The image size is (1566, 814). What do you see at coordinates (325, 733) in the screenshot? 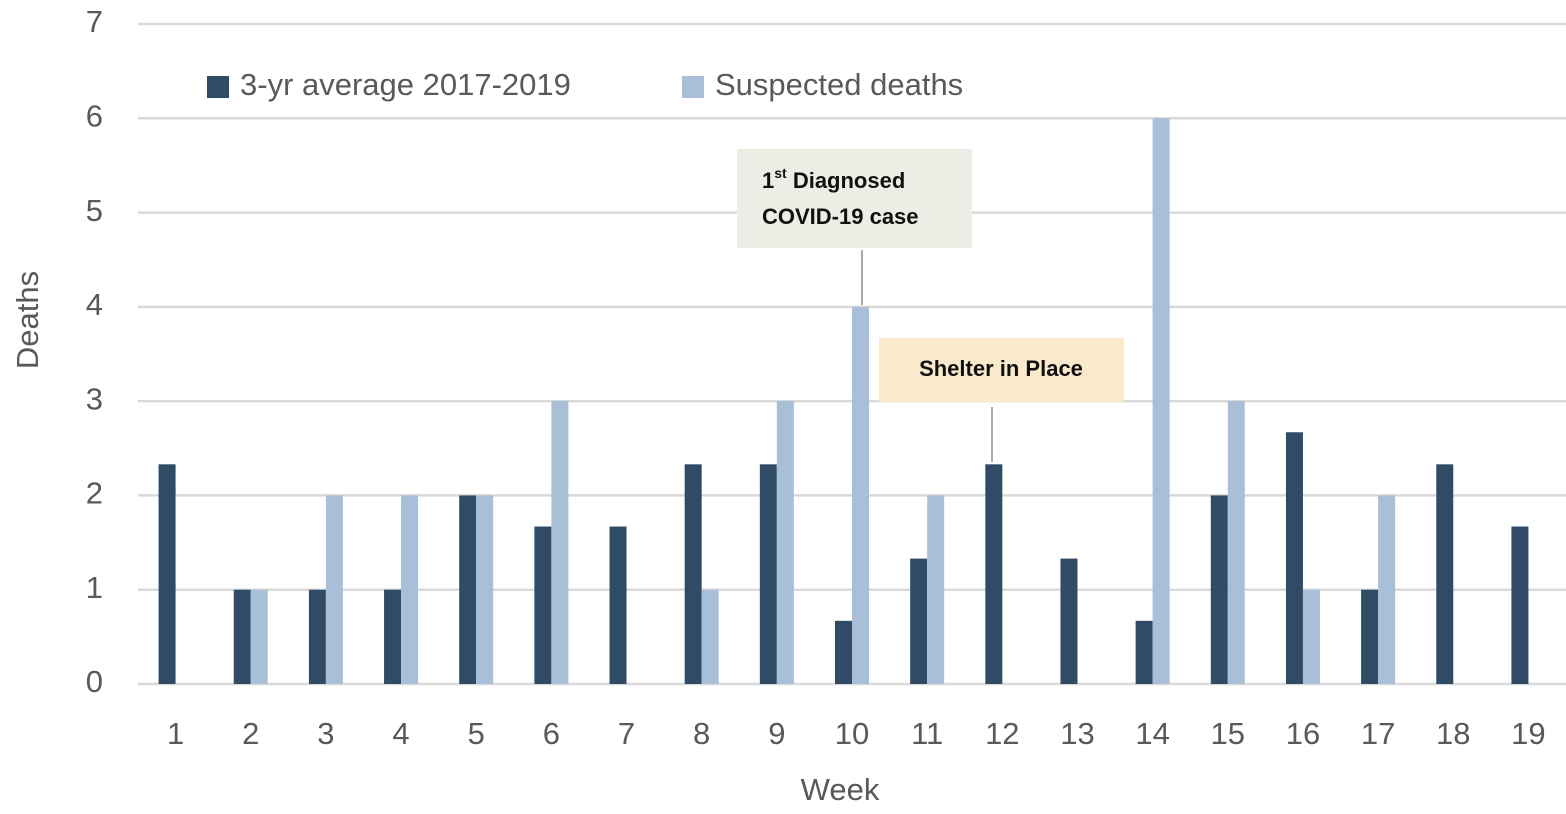
I see `x-tick-label: 3` at bounding box center [325, 733].